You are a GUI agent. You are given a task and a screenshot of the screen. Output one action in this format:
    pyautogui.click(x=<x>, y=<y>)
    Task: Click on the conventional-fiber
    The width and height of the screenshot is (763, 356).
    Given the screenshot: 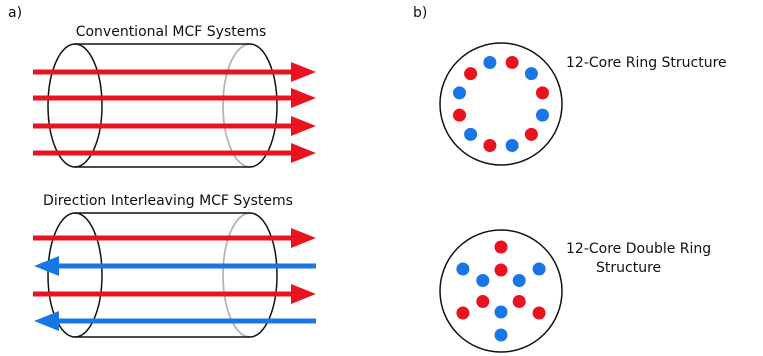 What is the action you would take?
    pyautogui.click(x=162, y=105)
    